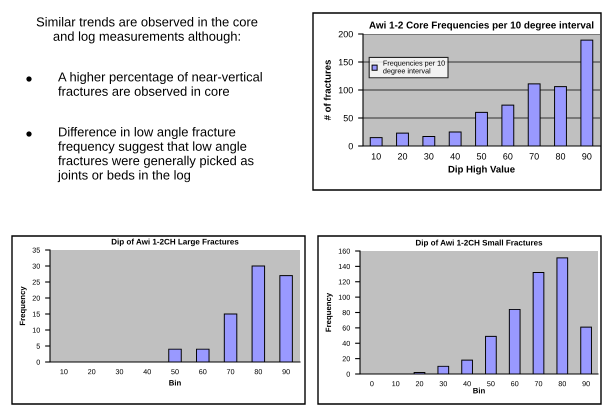 The height and width of the screenshot is (405, 602). Describe the element at coordinates (587, 156) in the screenshot. I see `x-tick-label: 90` at that location.